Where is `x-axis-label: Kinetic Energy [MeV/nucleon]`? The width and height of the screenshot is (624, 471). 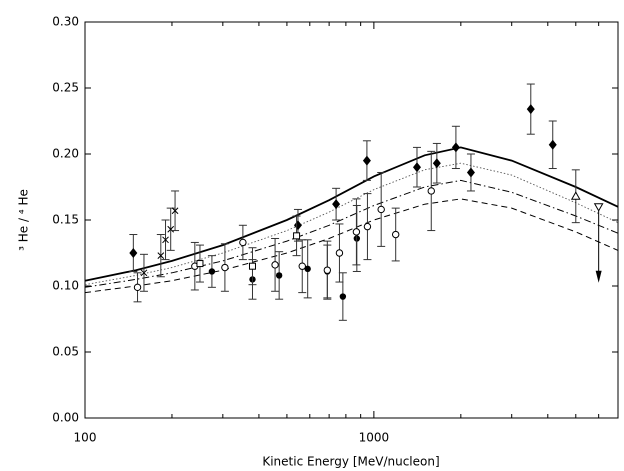
x-axis-label: Kinetic Energy [MeV/nucleon] is located at coordinates (350, 462).